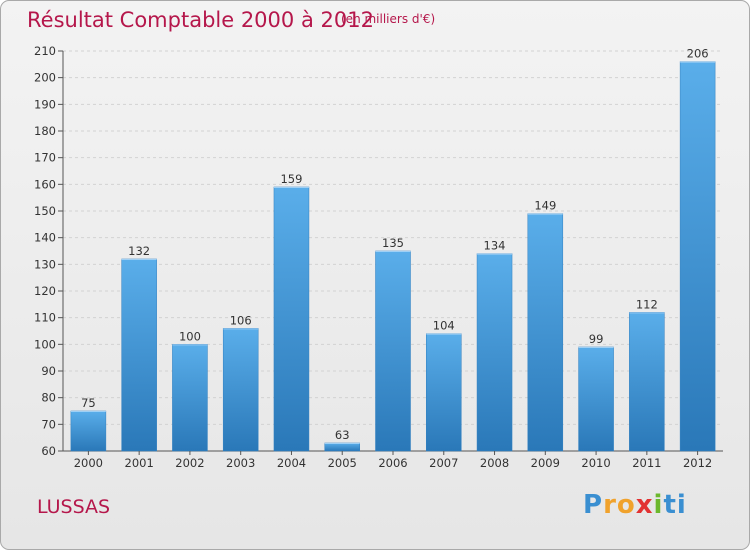 The height and width of the screenshot is (550, 750). What do you see at coordinates (45, 211) in the screenshot?
I see `y-tick-label: 150` at bounding box center [45, 211].